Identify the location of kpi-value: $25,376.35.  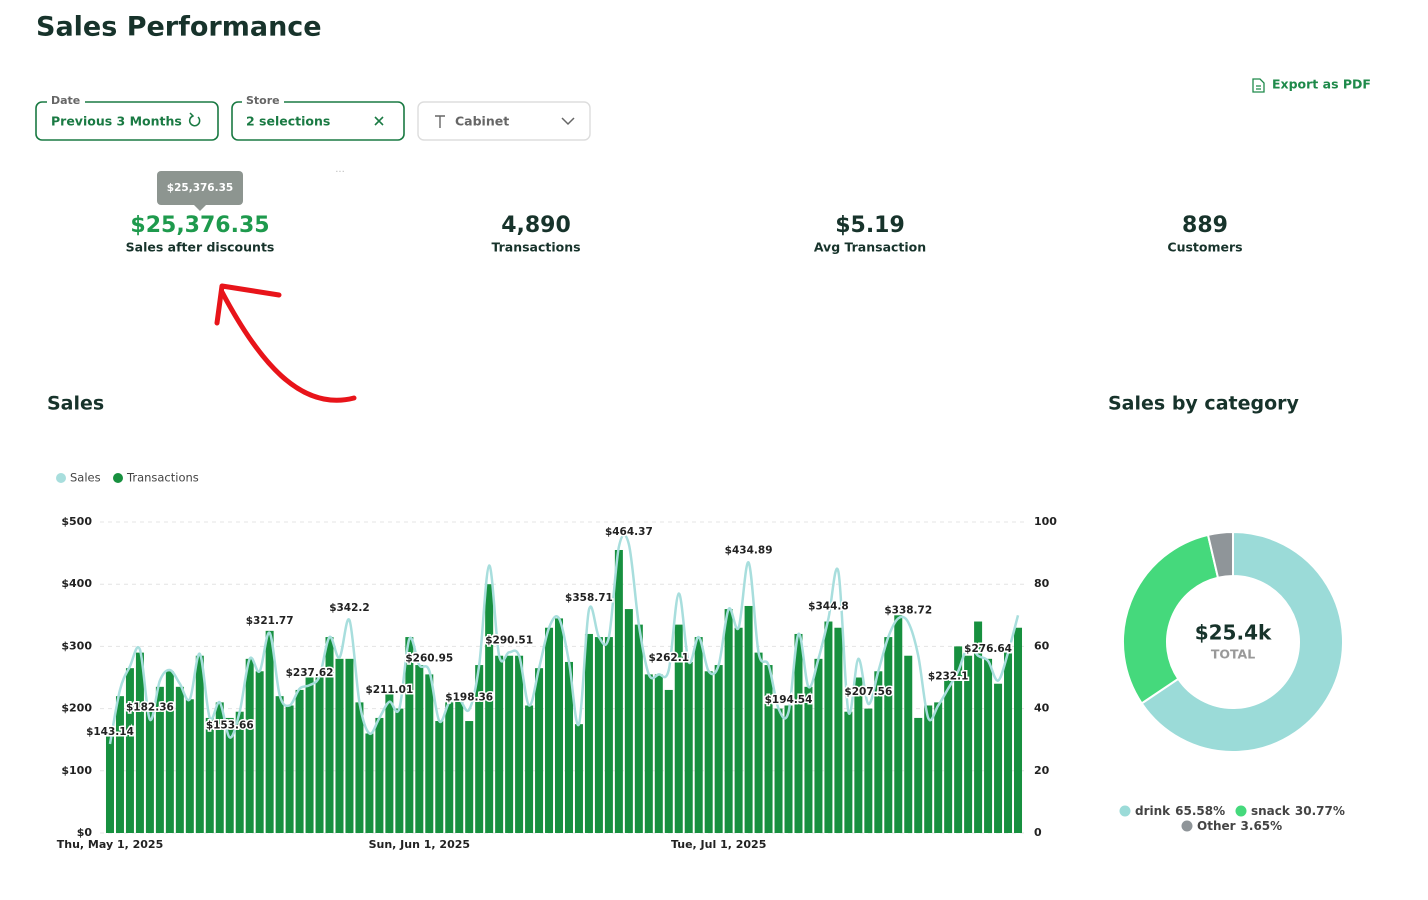
(199, 225).